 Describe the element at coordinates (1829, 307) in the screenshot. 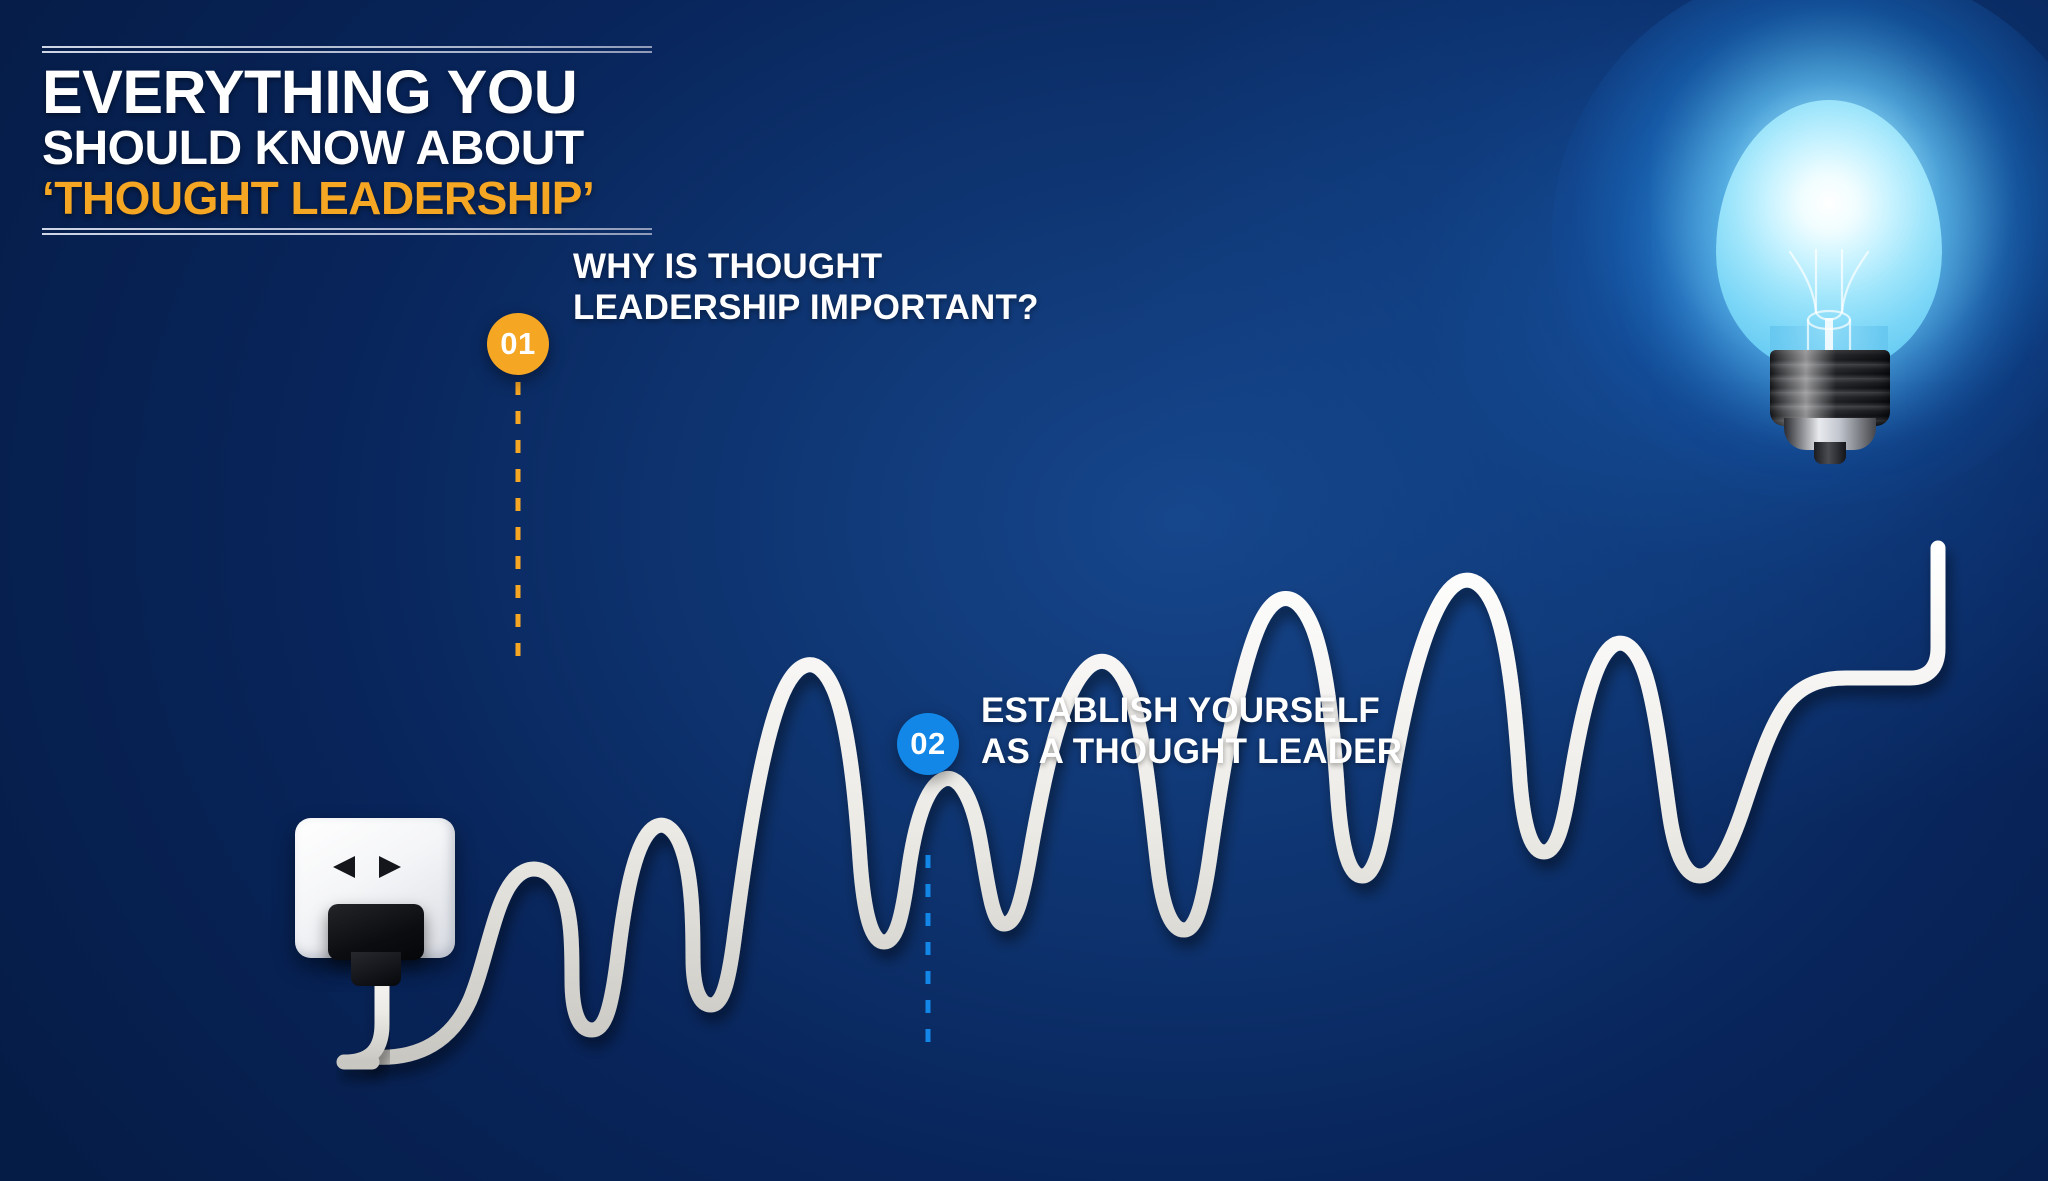

I see `bulb-filament-icon` at that location.